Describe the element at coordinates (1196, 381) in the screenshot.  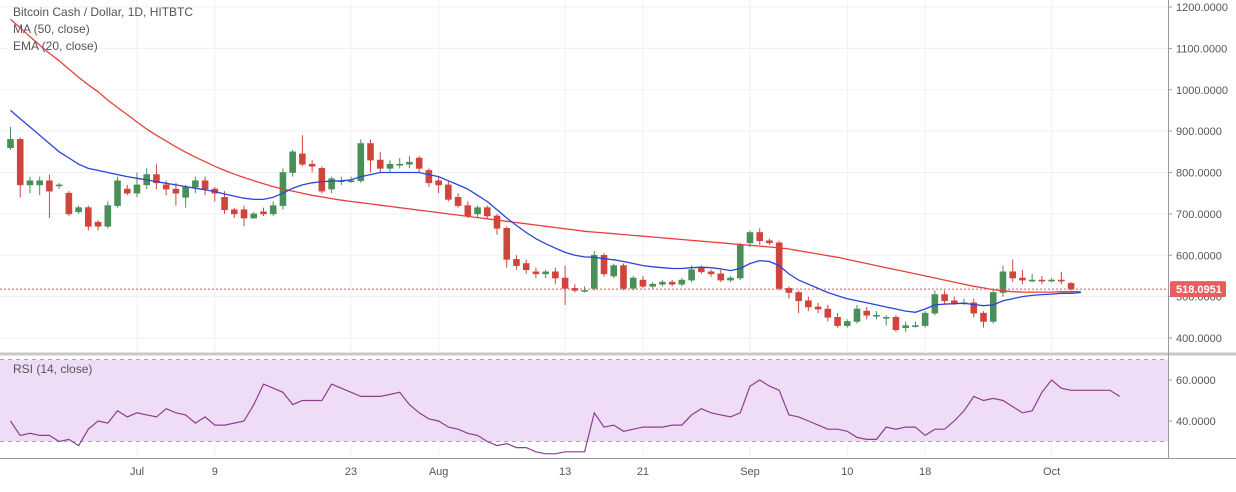
I see `rsi-axis-label: 60.0000` at that location.